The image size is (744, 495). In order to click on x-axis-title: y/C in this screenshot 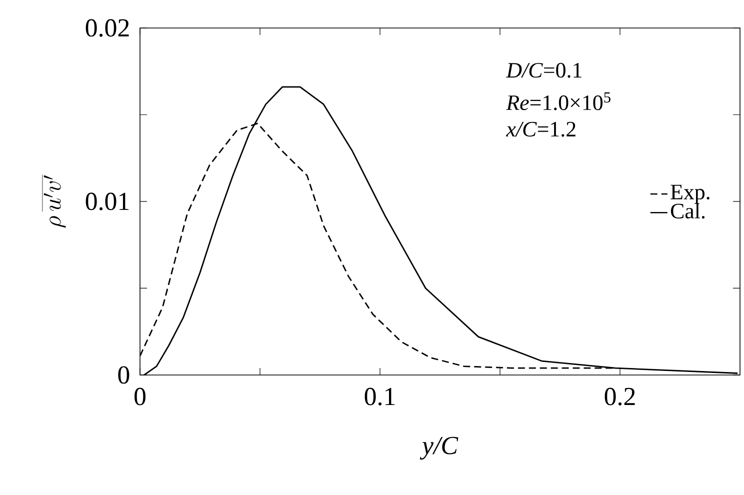, I will do `click(439, 448)`.